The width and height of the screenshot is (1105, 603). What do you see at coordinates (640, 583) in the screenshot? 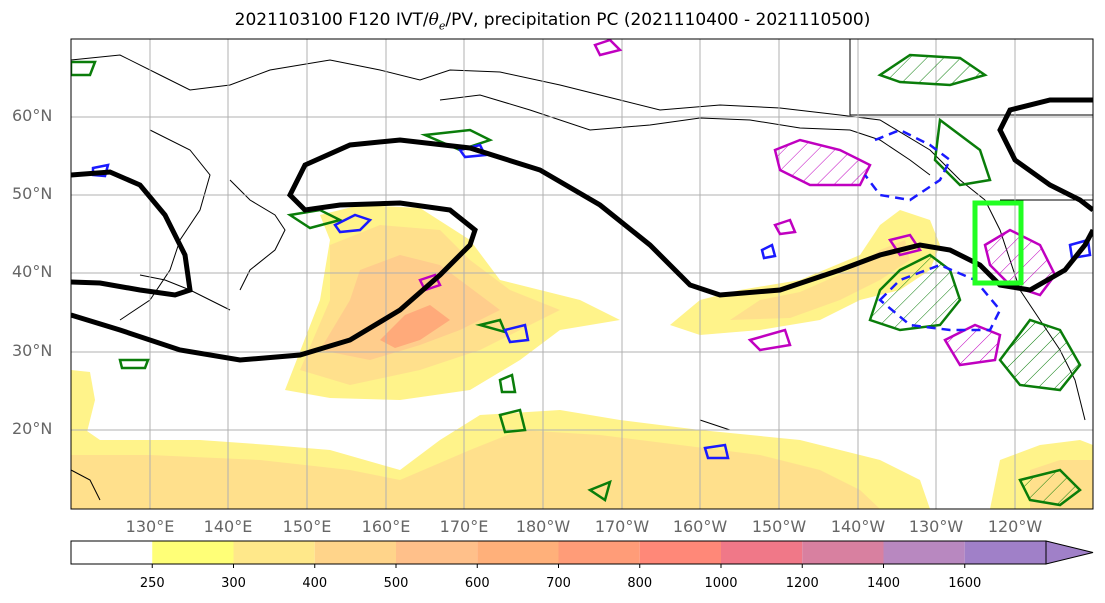
I see `colorbar-tick-label: 800` at bounding box center [640, 583].